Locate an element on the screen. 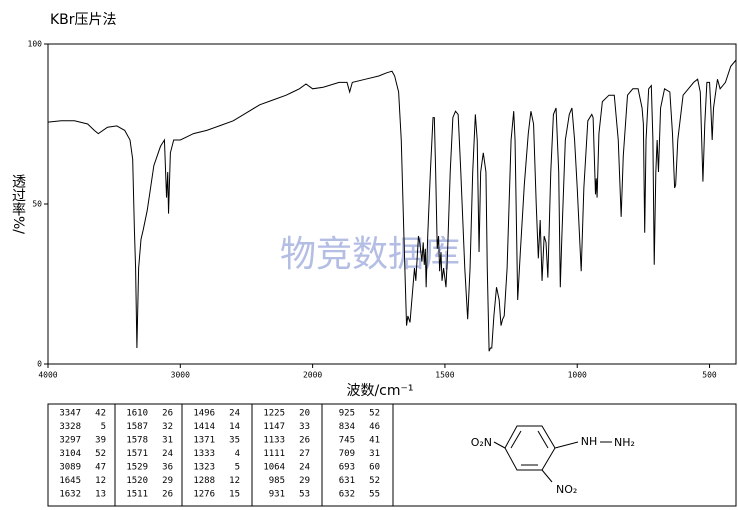 The width and height of the screenshot is (738, 510). peak-transmittance: 47 is located at coordinates (100, 468).